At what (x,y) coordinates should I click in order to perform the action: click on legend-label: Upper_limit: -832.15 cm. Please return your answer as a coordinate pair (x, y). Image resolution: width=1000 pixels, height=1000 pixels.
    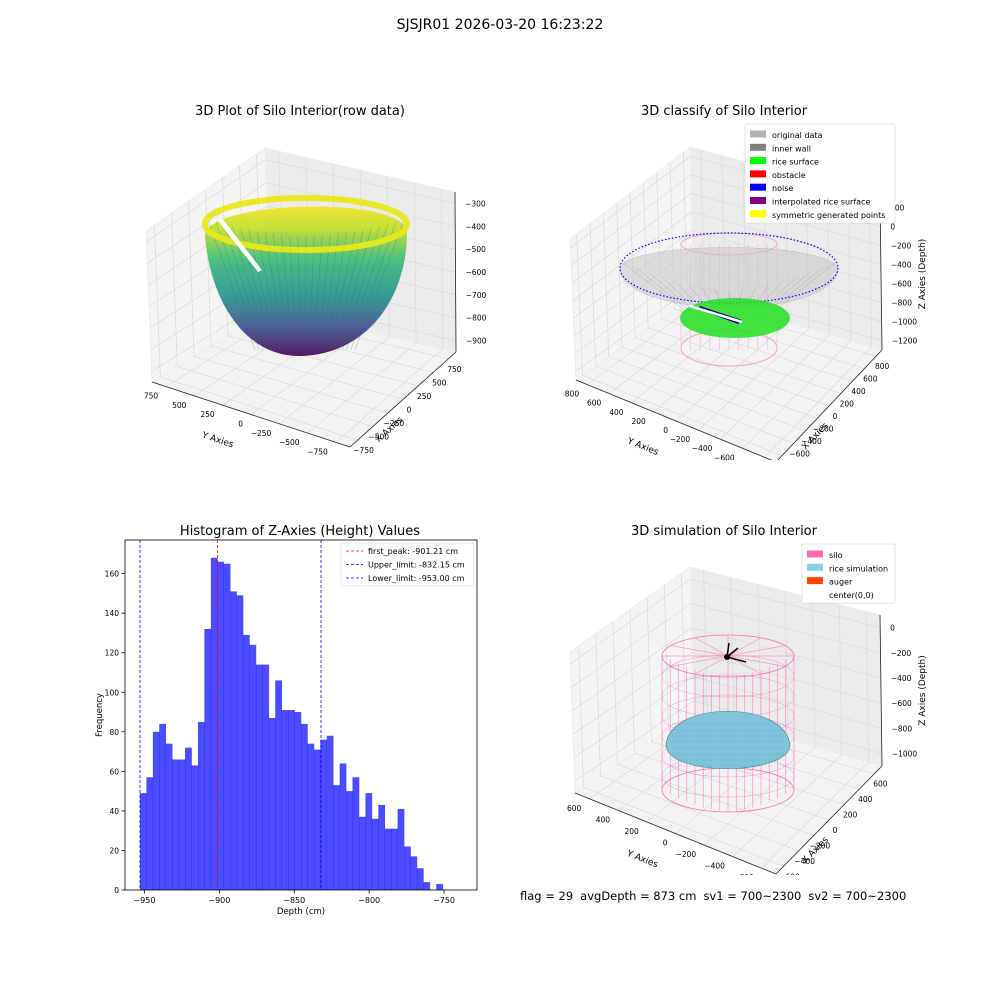
    Looking at the image, I should click on (416, 565).